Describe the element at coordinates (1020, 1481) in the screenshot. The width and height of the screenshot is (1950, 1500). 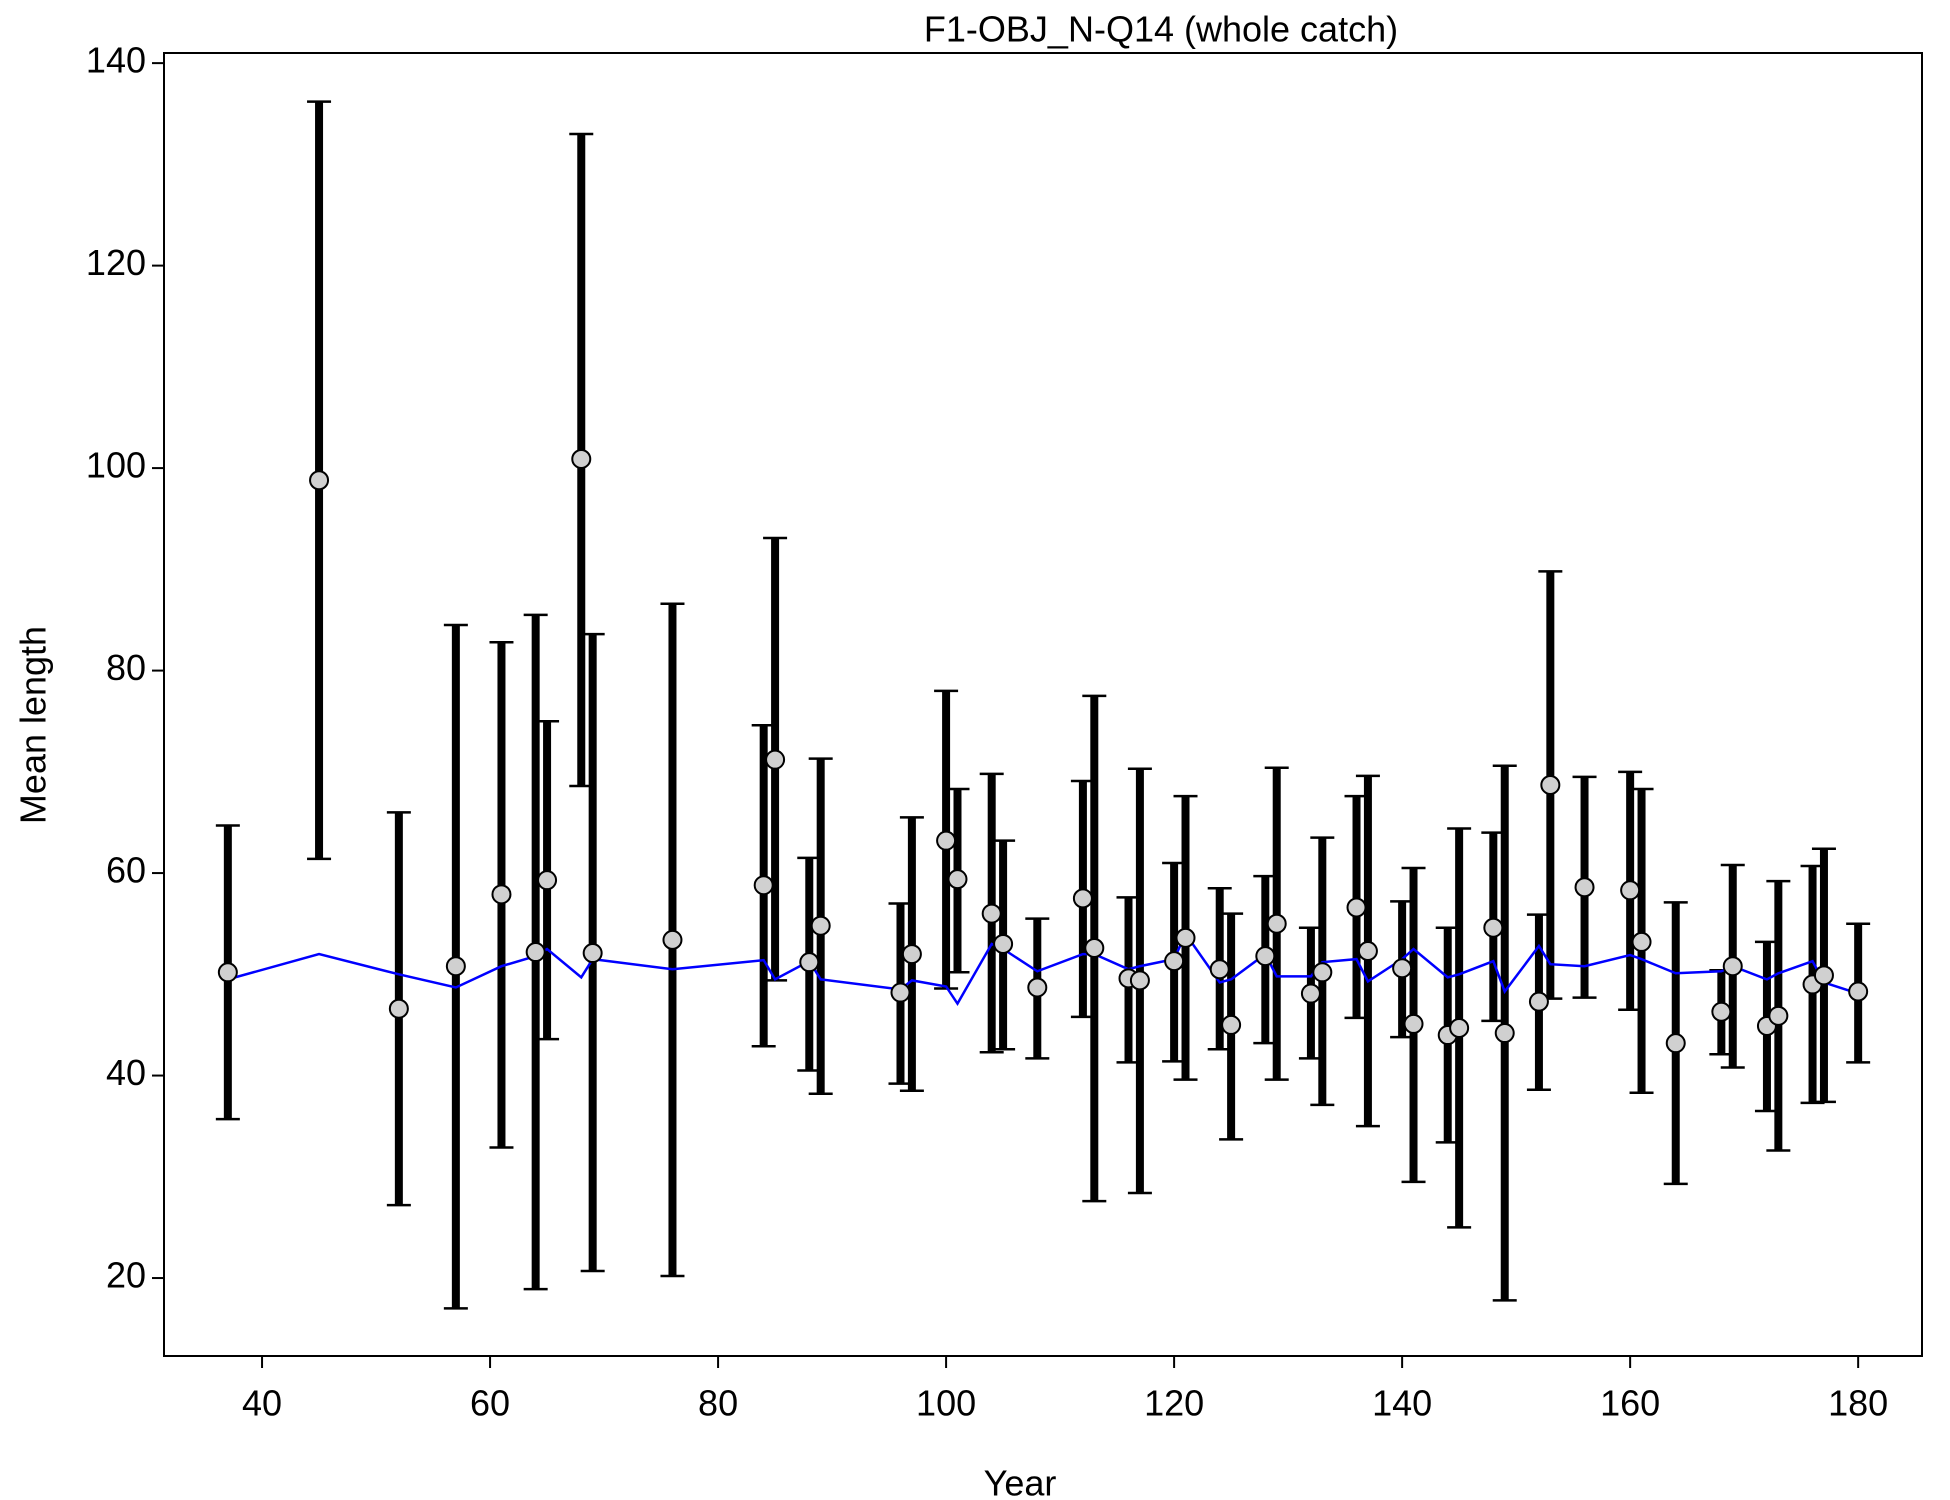
I see `x-axis-label: Year` at that location.